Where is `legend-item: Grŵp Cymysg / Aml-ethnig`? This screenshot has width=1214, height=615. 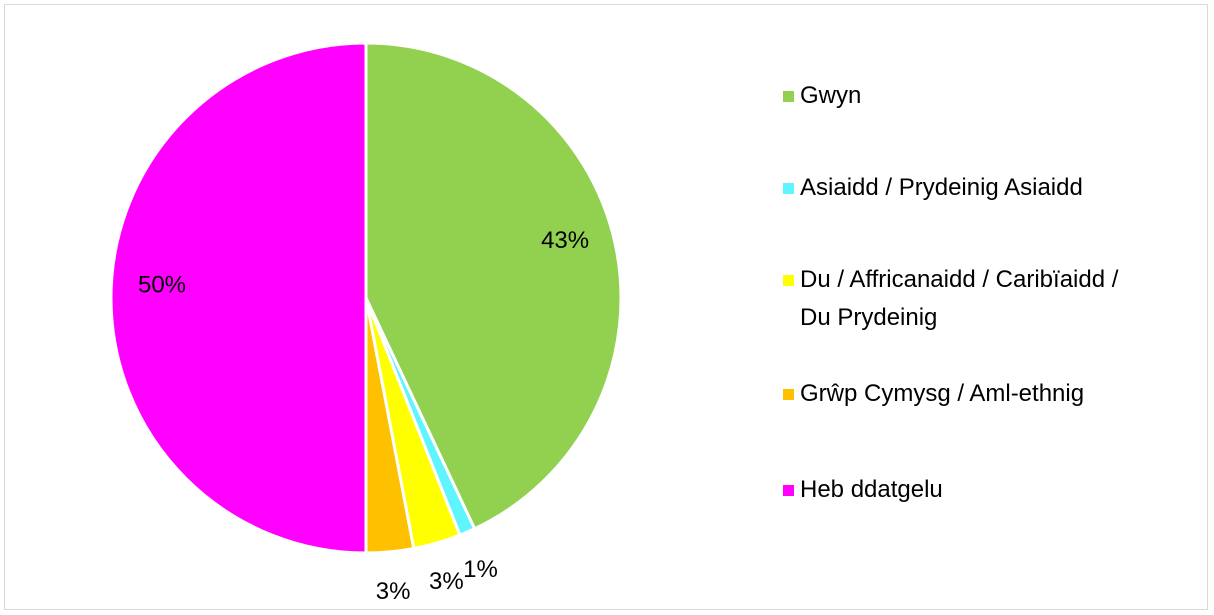 legend-item: Grŵp Cymysg / Aml-ethnig is located at coordinates (933, 394).